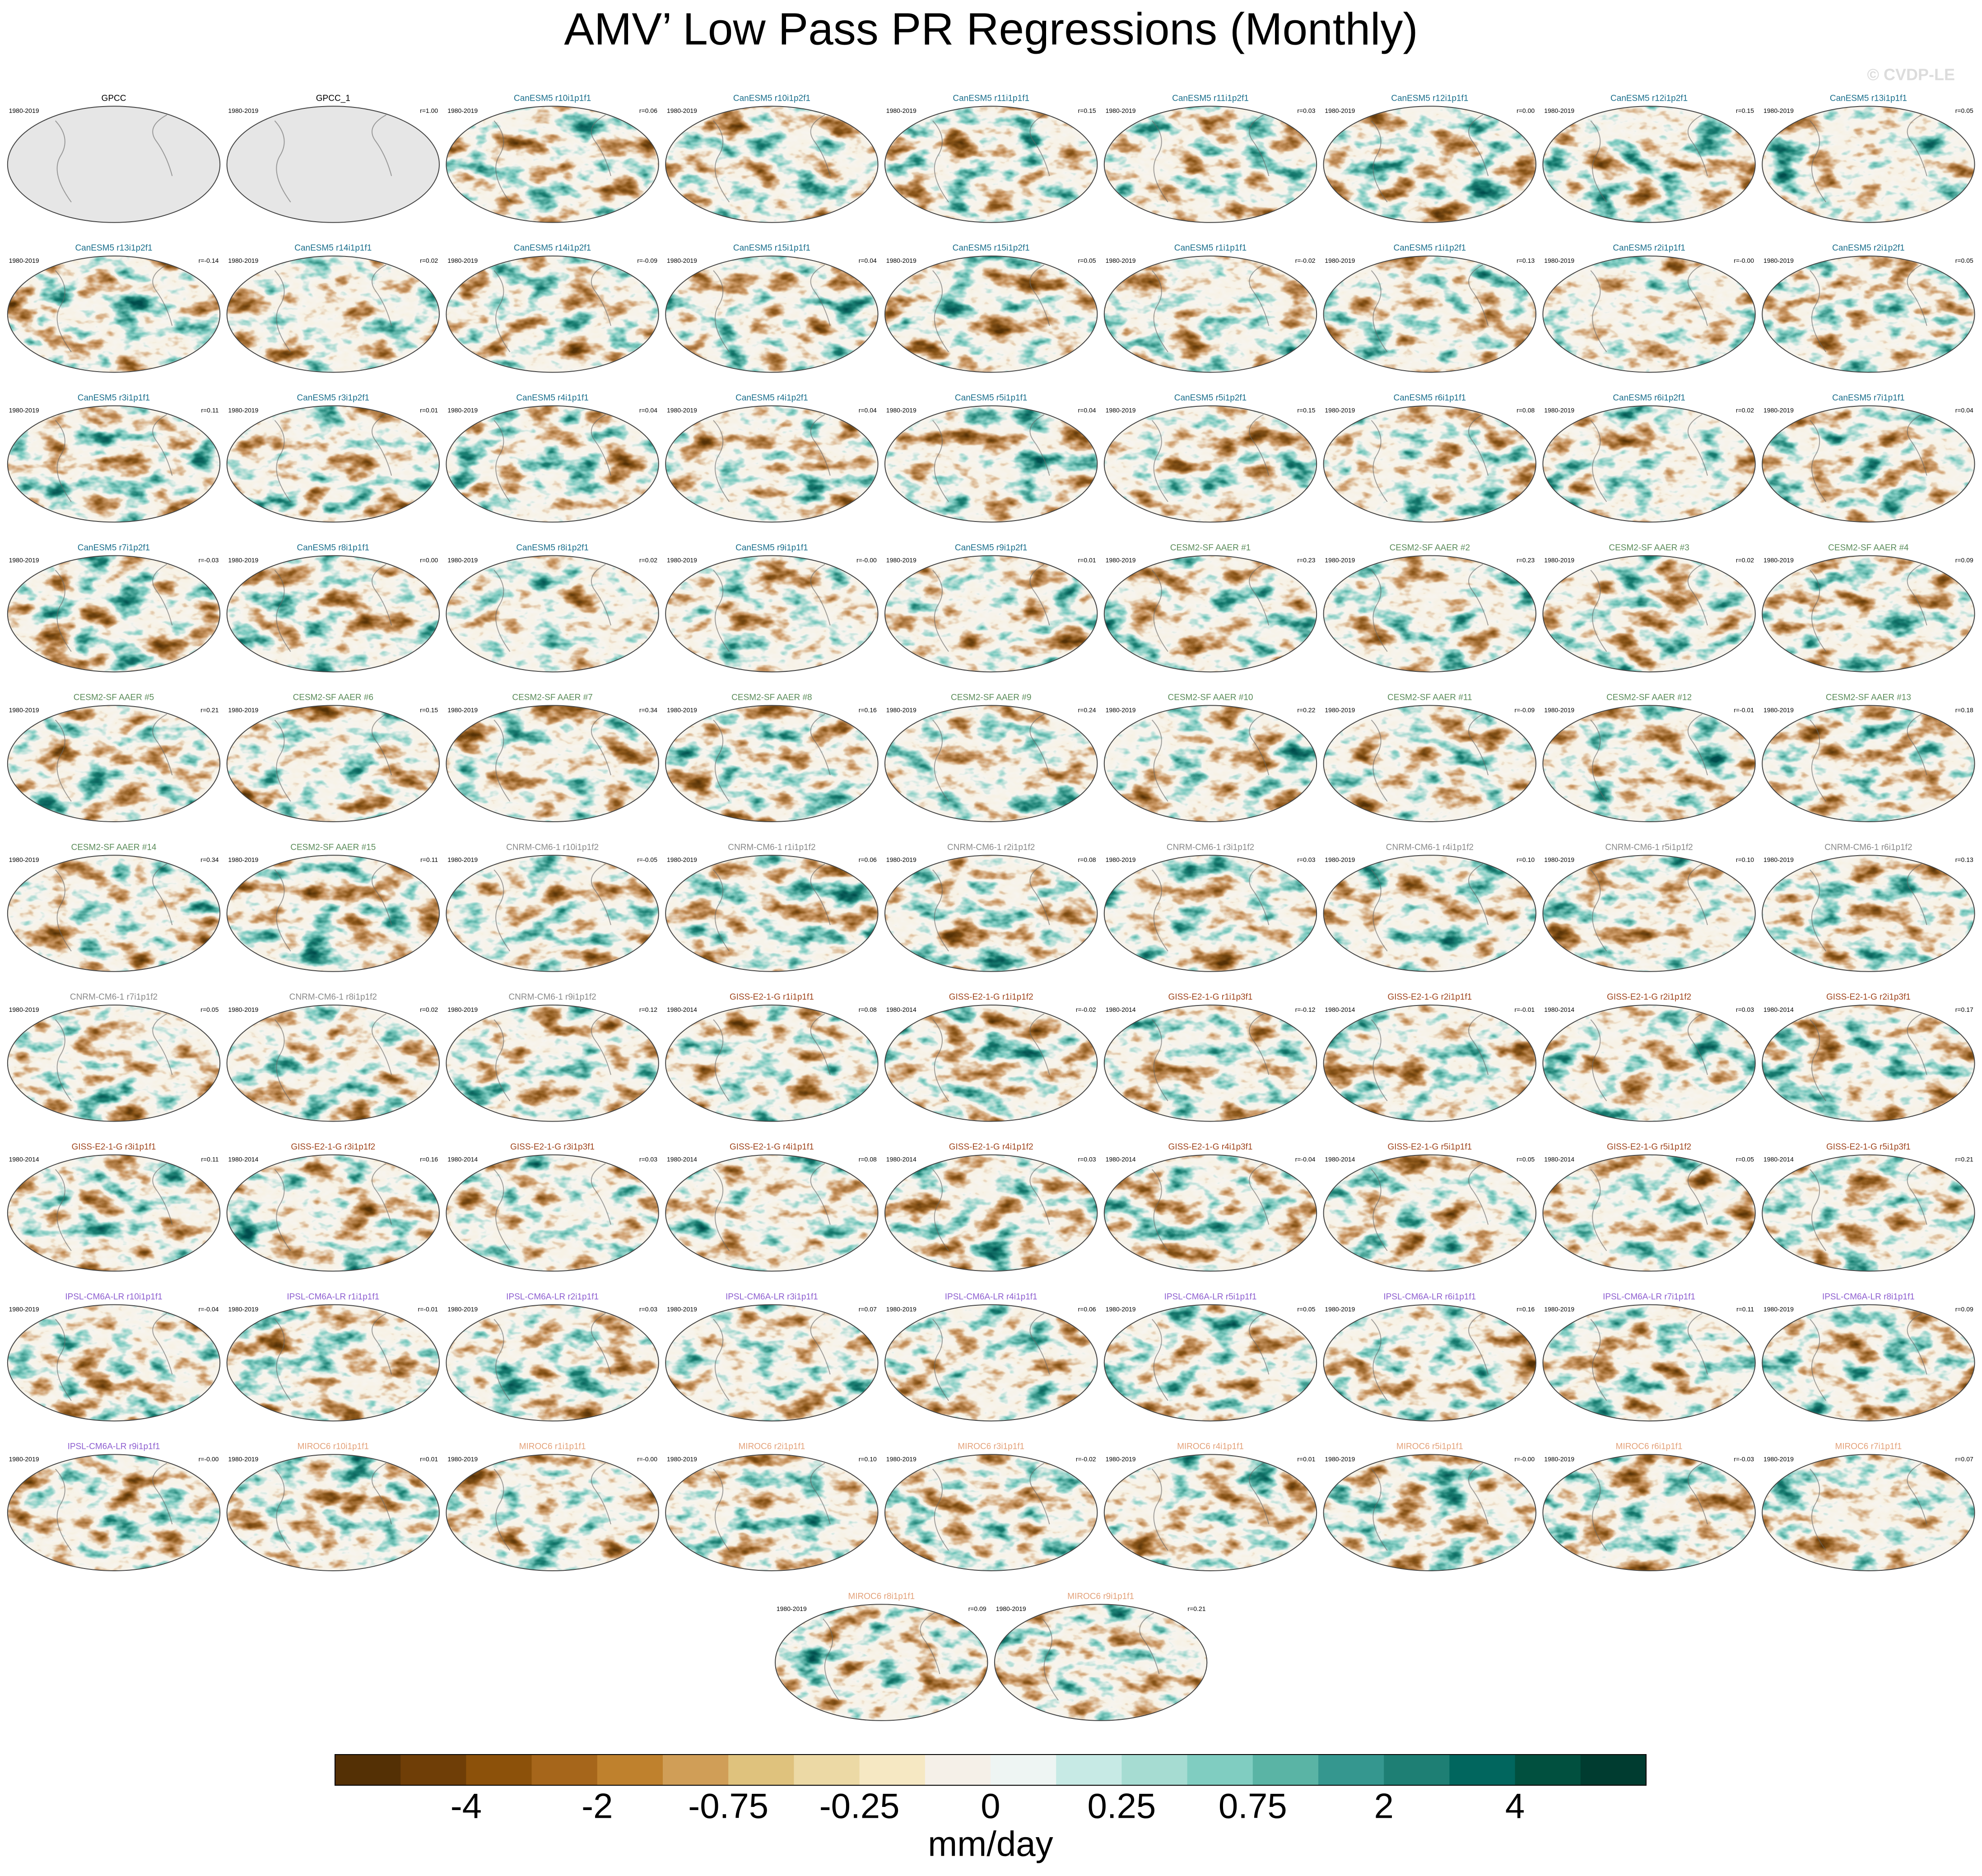  Describe the element at coordinates (333, 548) in the screenshot. I see `panel-title: CanESM5 r8i1p1f1` at that location.